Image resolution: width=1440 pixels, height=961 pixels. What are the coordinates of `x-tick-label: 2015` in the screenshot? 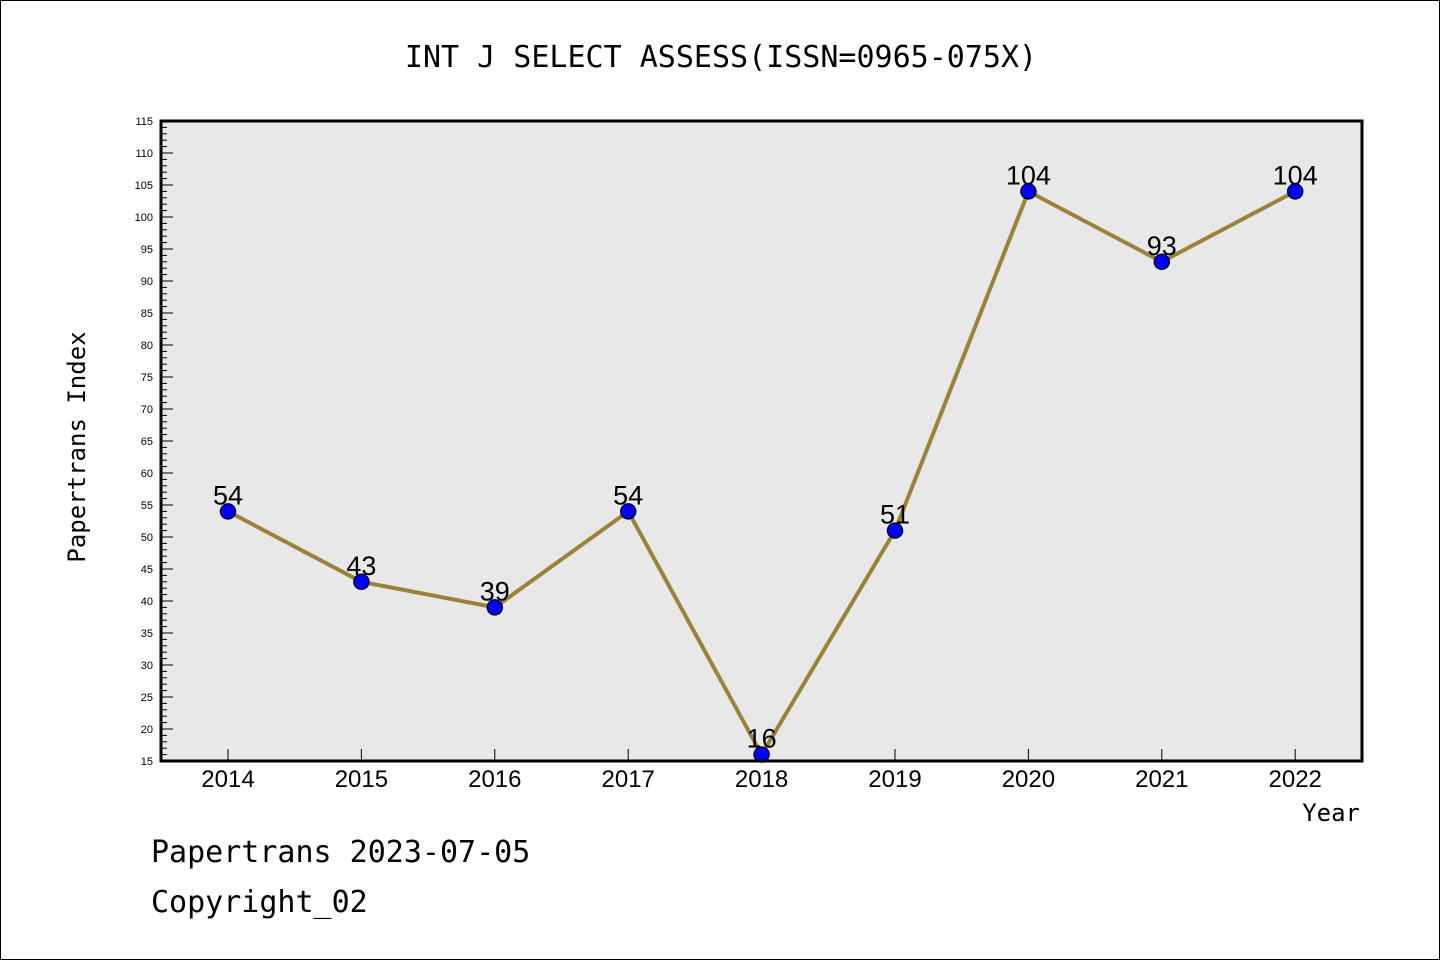 It's located at (361, 779).